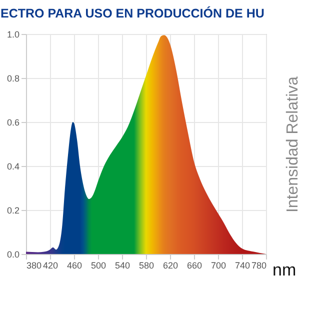 The image size is (320, 320). Describe the element at coordinates (98, 265) in the screenshot. I see `x-tick-label: 500` at that location.